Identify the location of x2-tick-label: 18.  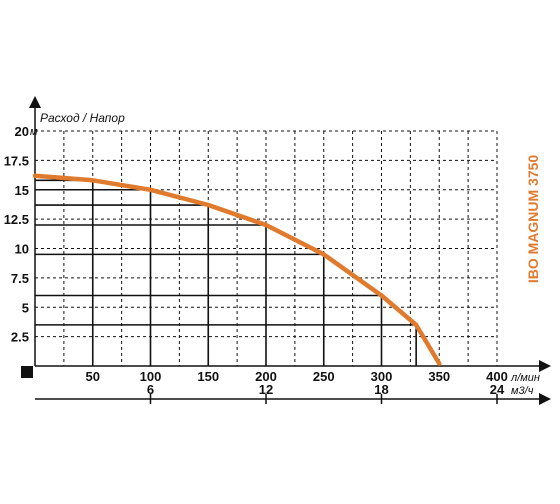
(381, 389).